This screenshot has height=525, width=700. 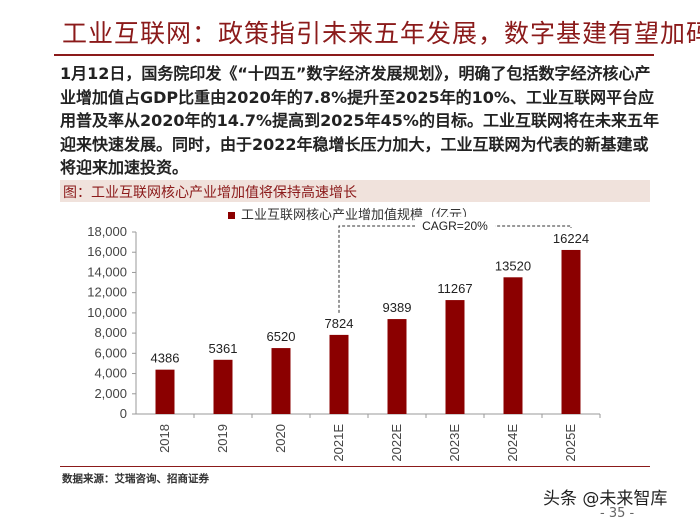 I want to click on paragraph-segment: GDP, so click(x=159, y=97).